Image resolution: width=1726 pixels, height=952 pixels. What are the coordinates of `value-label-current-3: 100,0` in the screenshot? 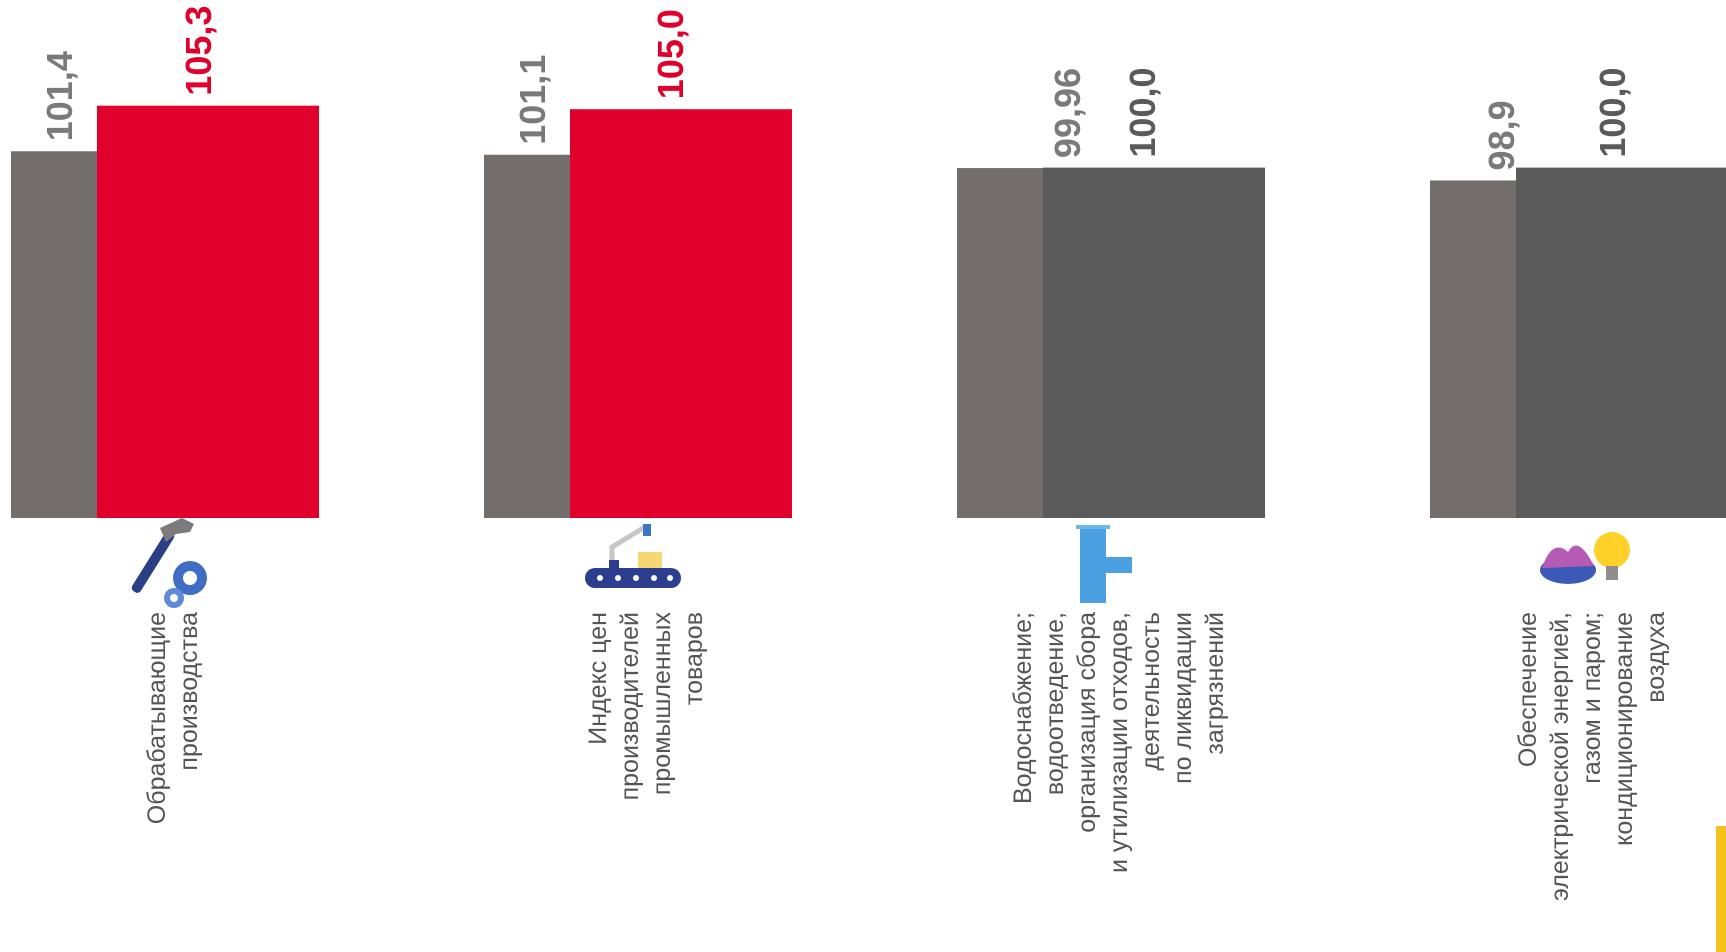 It's located at (1612, 113).